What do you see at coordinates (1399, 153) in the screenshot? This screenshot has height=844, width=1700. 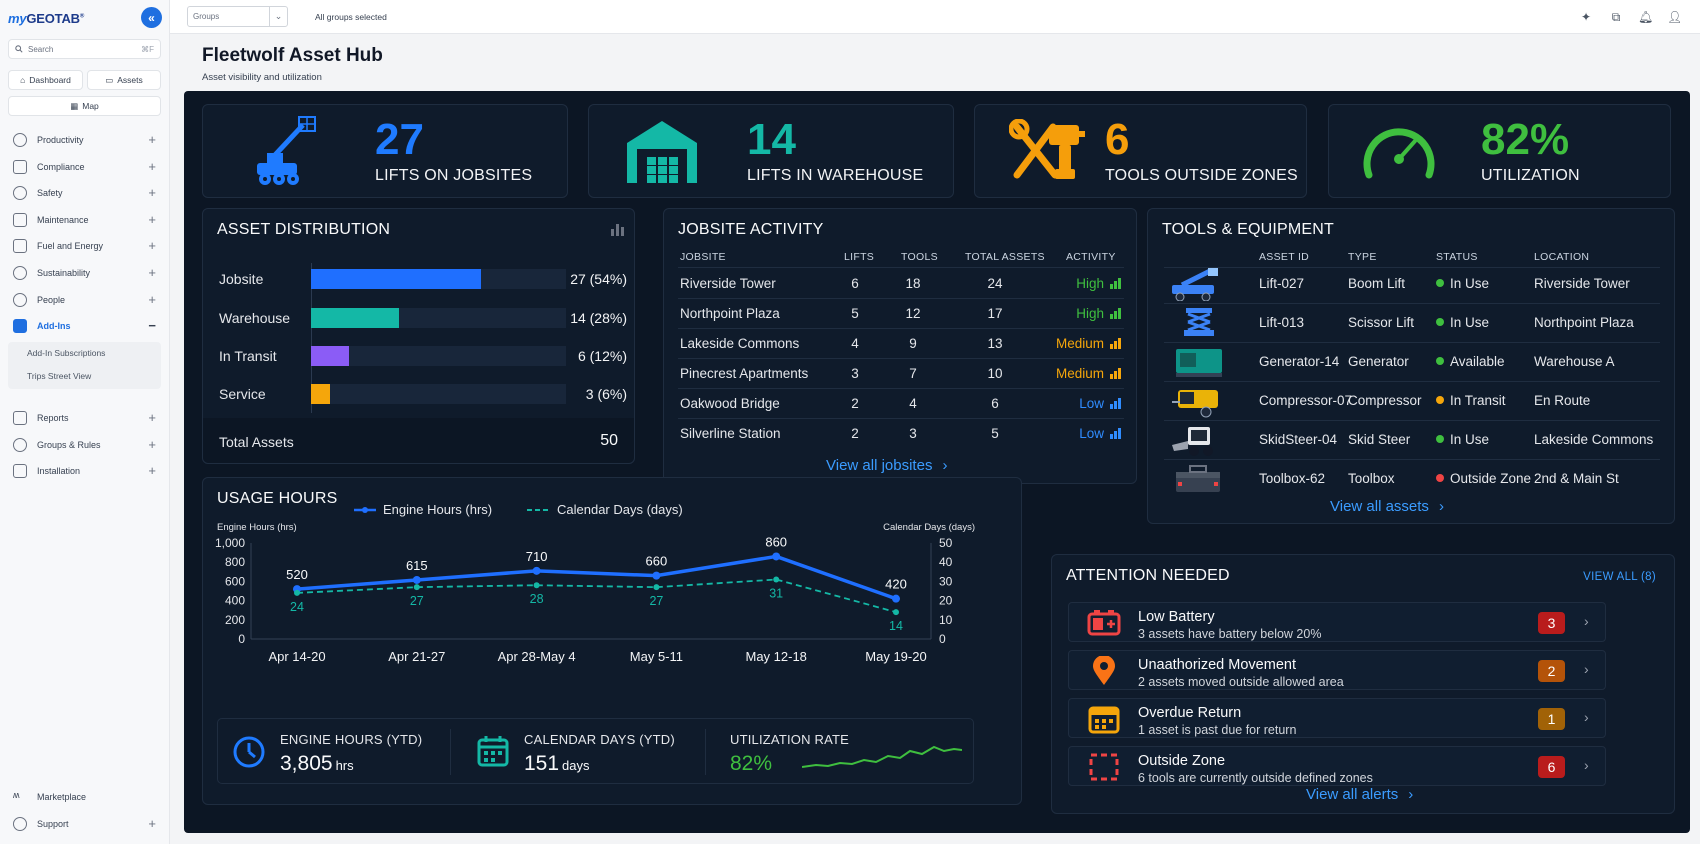 I see `gauge-icon` at bounding box center [1399, 153].